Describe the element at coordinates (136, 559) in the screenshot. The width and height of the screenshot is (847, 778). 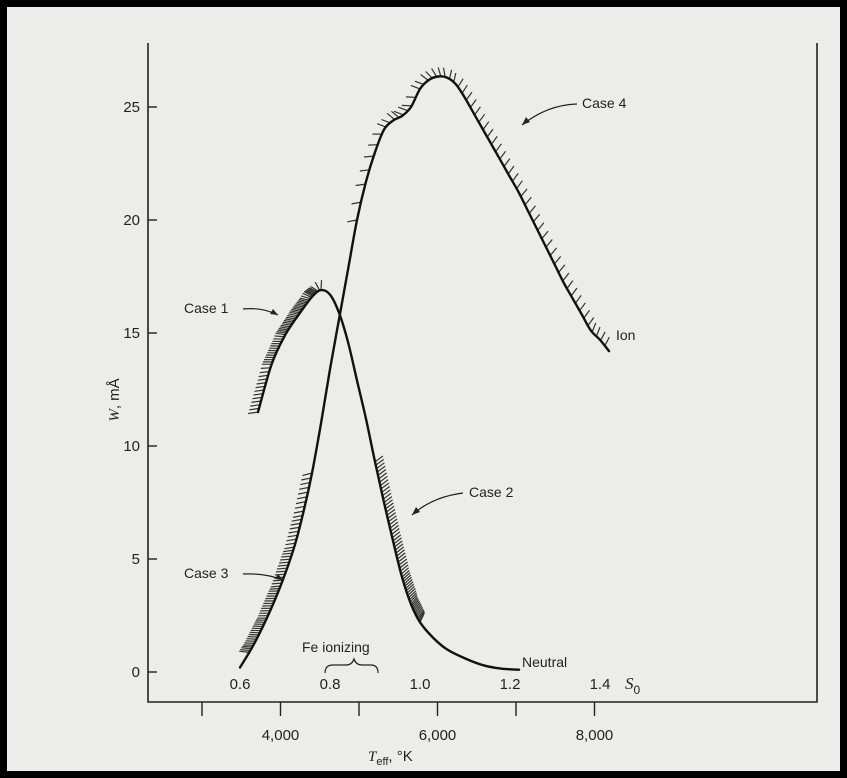
I see `y-tick-label: 5` at that location.